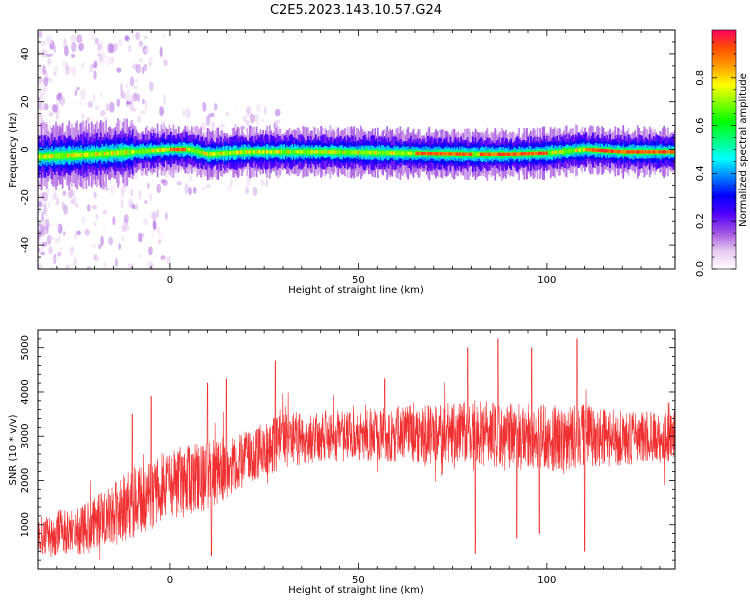 This screenshot has height=604, width=750. What do you see at coordinates (546, 580) in the screenshot?
I see `snr-x-tick-label: 100` at bounding box center [546, 580].